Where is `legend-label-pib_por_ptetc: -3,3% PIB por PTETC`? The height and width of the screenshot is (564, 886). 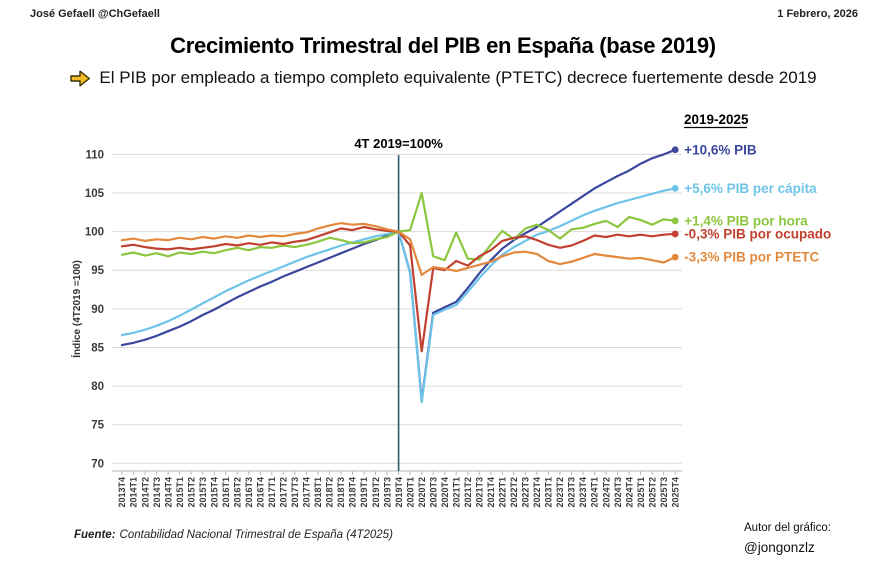 legend-label-pib_por_ptetc: -3,3% PIB por PTETC is located at coordinates (751, 257).